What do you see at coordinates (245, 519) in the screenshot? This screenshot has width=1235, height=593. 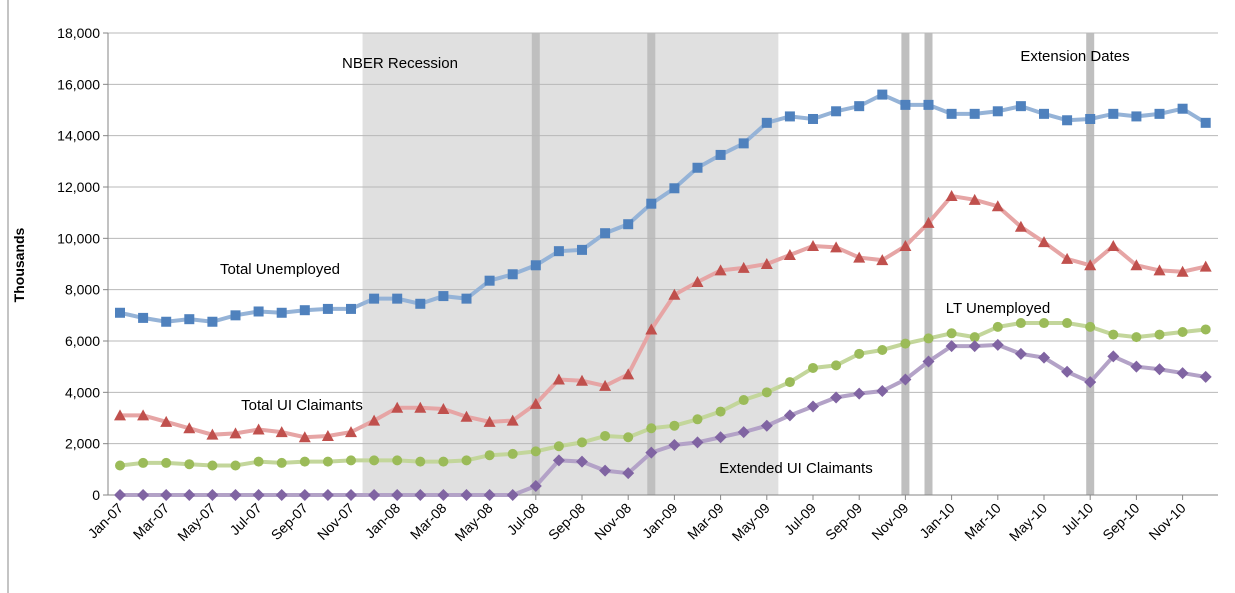 I see `x-tick-label: Jul-07` at bounding box center [245, 519].